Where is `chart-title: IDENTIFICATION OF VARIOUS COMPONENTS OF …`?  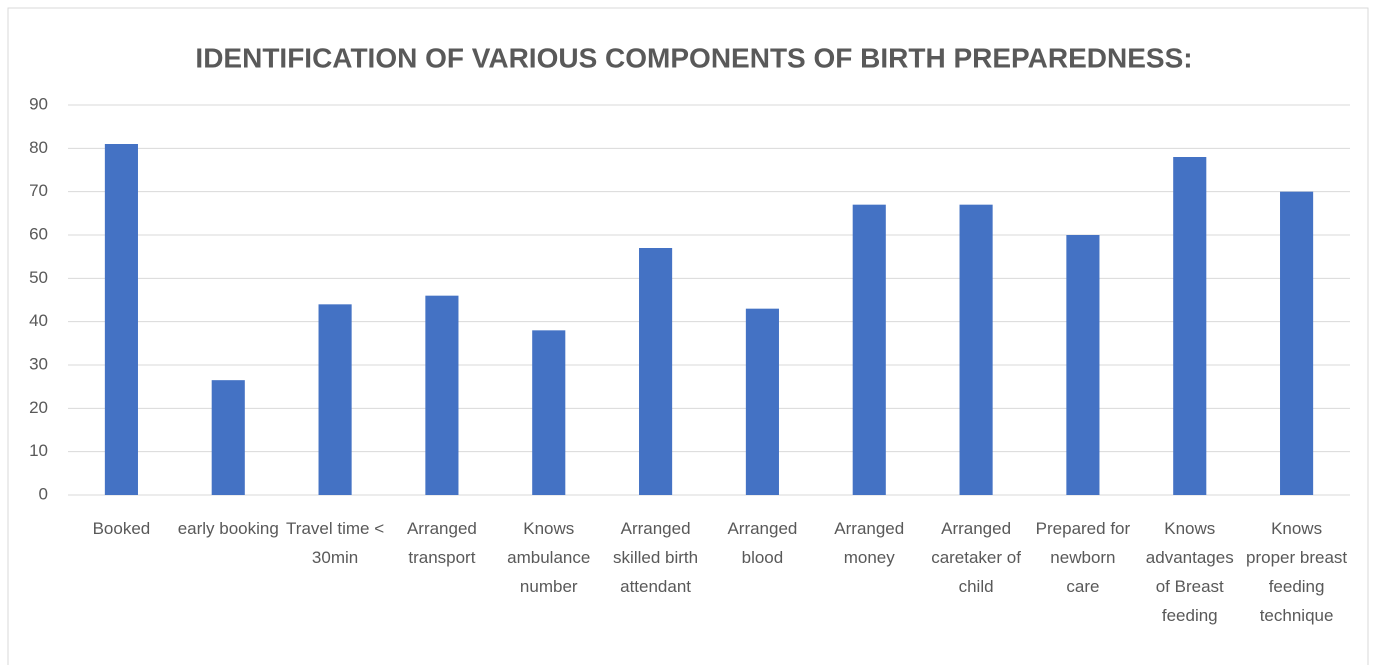 chart-title: IDENTIFICATION OF VARIOUS COMPONENTS OF … is located at coordinates (693, 57).